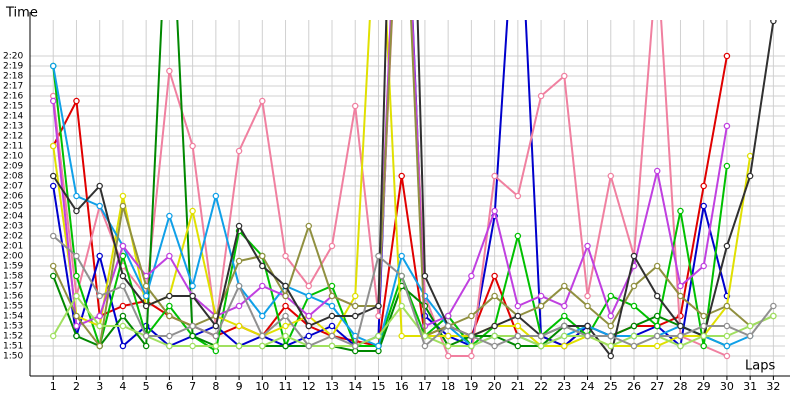 This screenshot has height=404, width=800. What do you see at coordinates (13, 77) in the screenshot?
I see `y-tick-label: 2:18` at bounding box center [13, 77].